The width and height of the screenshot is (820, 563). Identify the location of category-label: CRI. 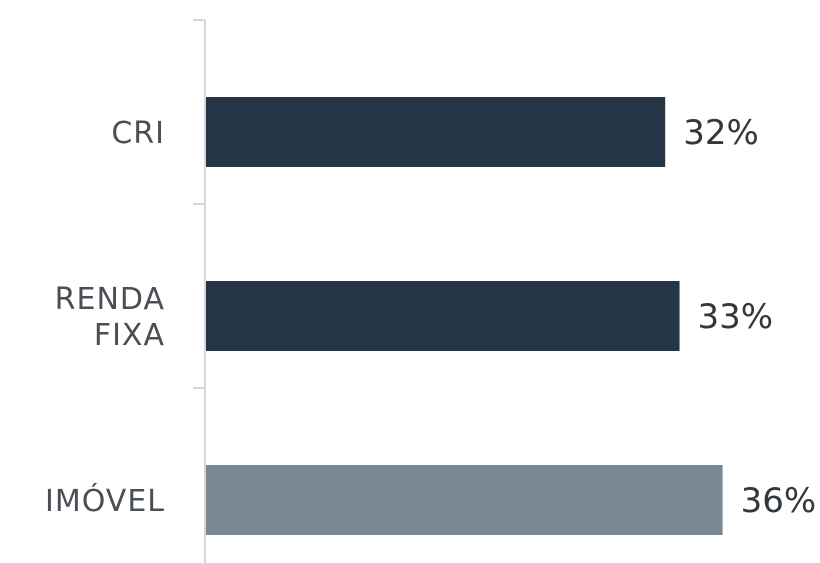
(138, 133).